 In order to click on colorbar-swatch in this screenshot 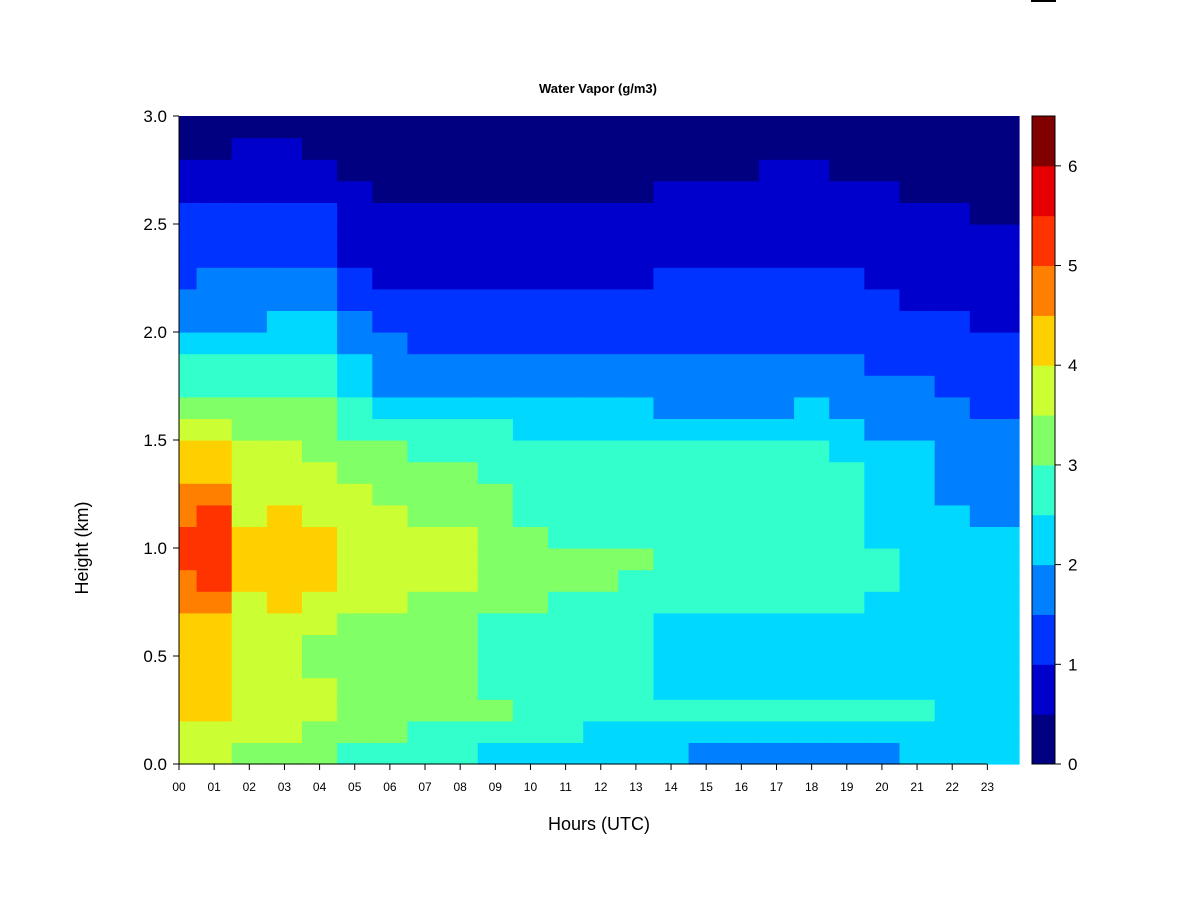, I will do `click(1043, 241)`.